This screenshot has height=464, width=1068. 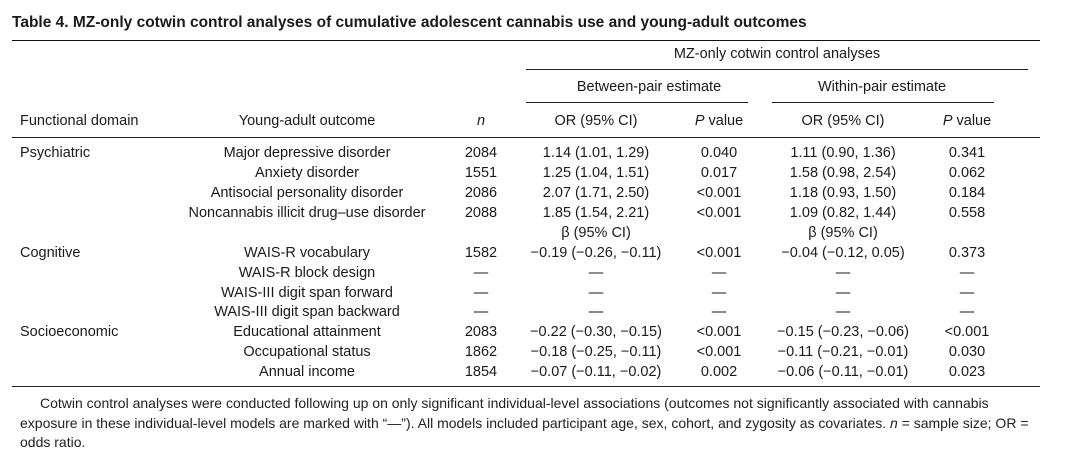 I want to click on bottom-rule, so click(x=526, y=386).